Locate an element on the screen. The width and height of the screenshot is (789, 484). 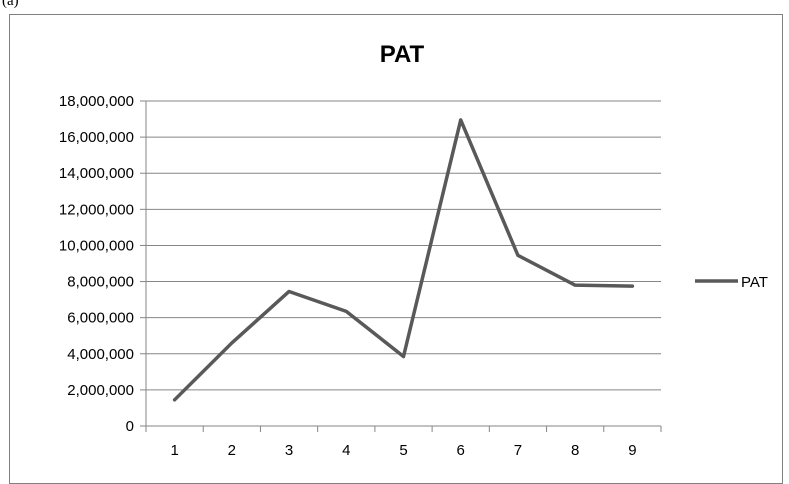
x-tick-label: 9 is located at coordinates (632, 450).